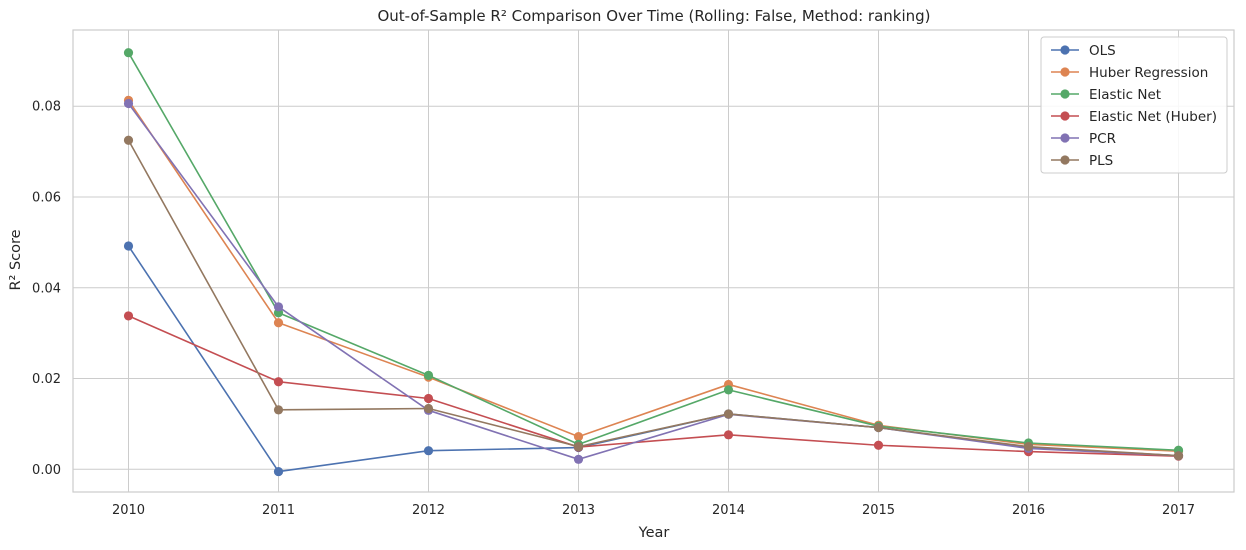  I want to click on y-tick-label: 0.02, so click(46, 379).